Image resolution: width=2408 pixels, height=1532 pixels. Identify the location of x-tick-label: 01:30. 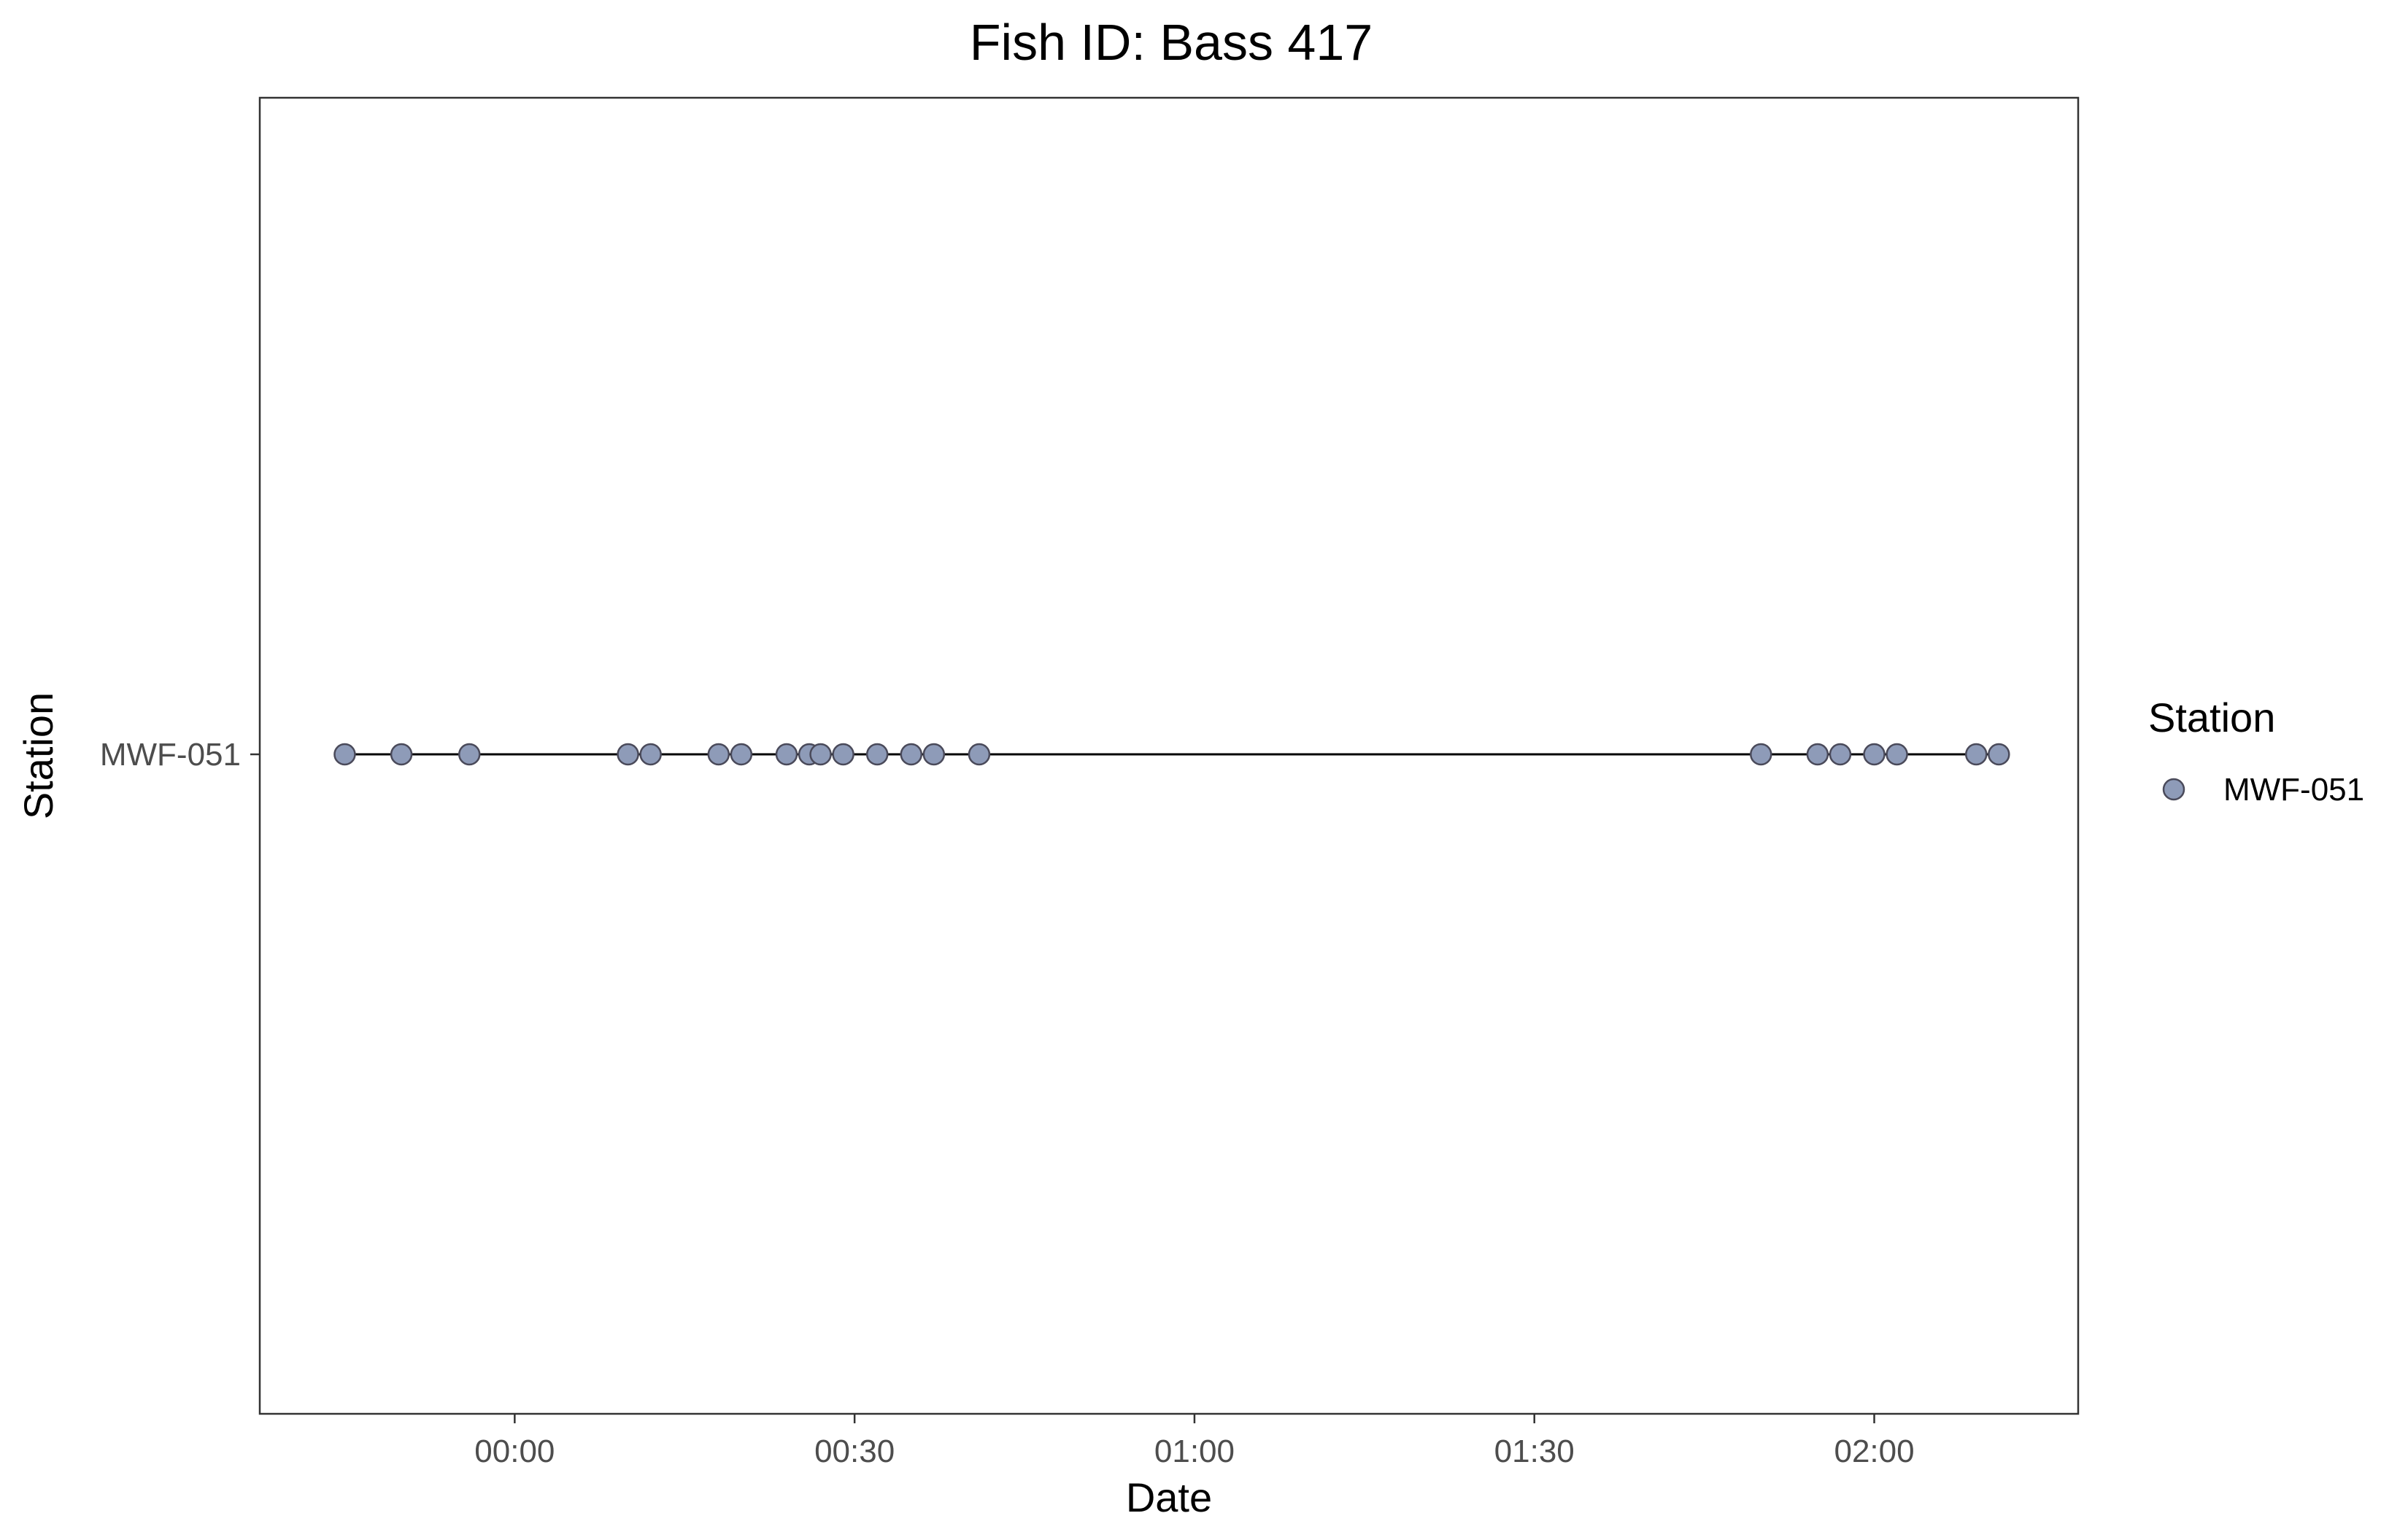
(1534, 1452).